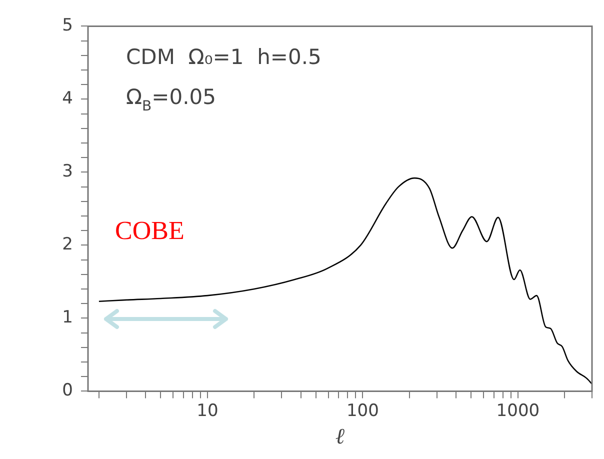 This screenshot has width=604, height=459. Describe the element at coordinates (149, 231) in the screenshot. I see `annotation: COBE` at that location.